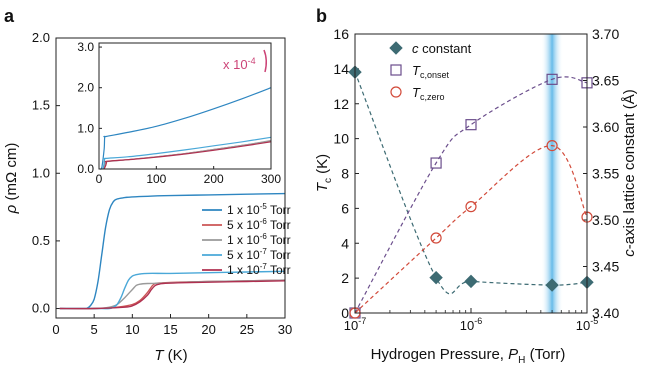 The width and height of the screenshot is (645, 367). What do you see at coordinates (264, 236) in the screenshot?
I see `panel-a-legend-exponent-2: -6` at bounding box center [264, 236].